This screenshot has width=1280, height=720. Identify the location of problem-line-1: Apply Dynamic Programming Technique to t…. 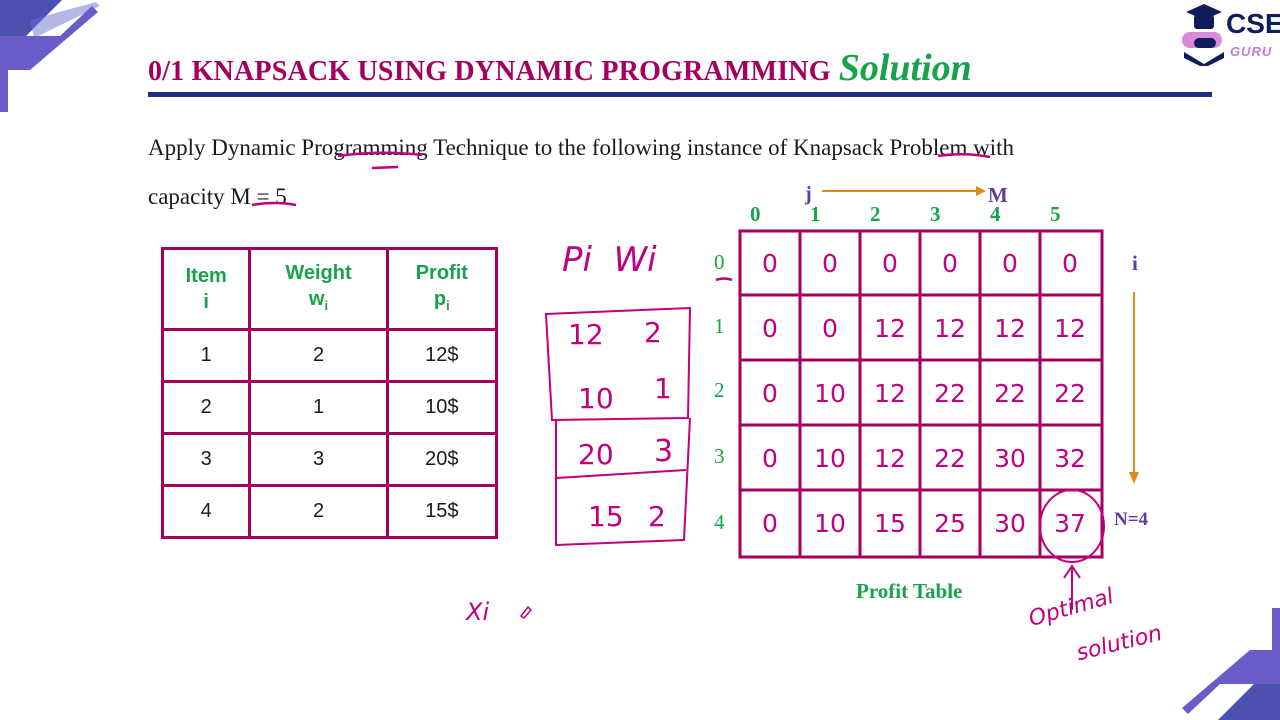
(581, 147).